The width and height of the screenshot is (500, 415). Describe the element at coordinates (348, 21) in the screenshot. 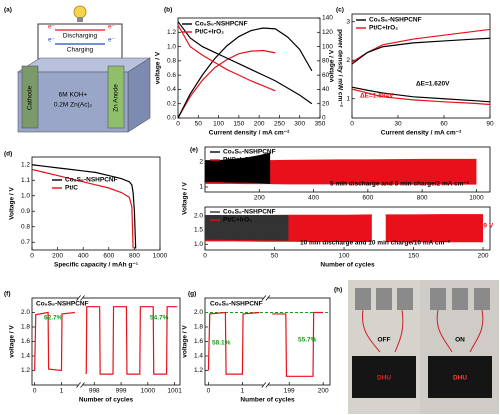

I see `y-tick-label: 3` at that location.